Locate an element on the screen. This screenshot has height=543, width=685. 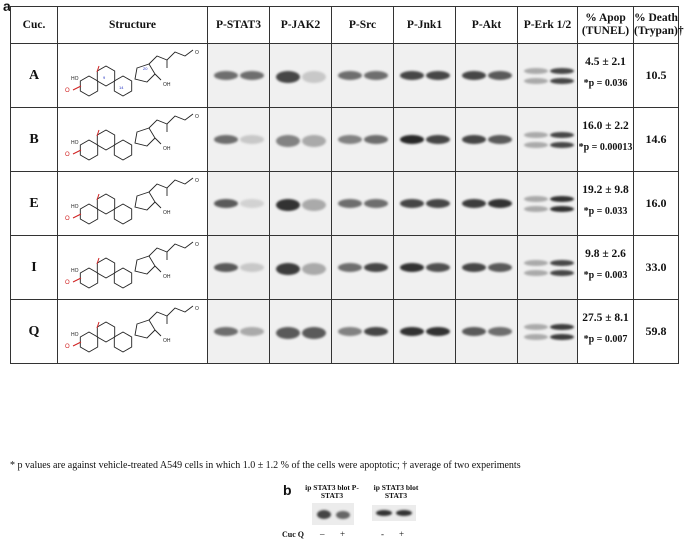
death-value: 14.6 is located at coordinates (656, 139).